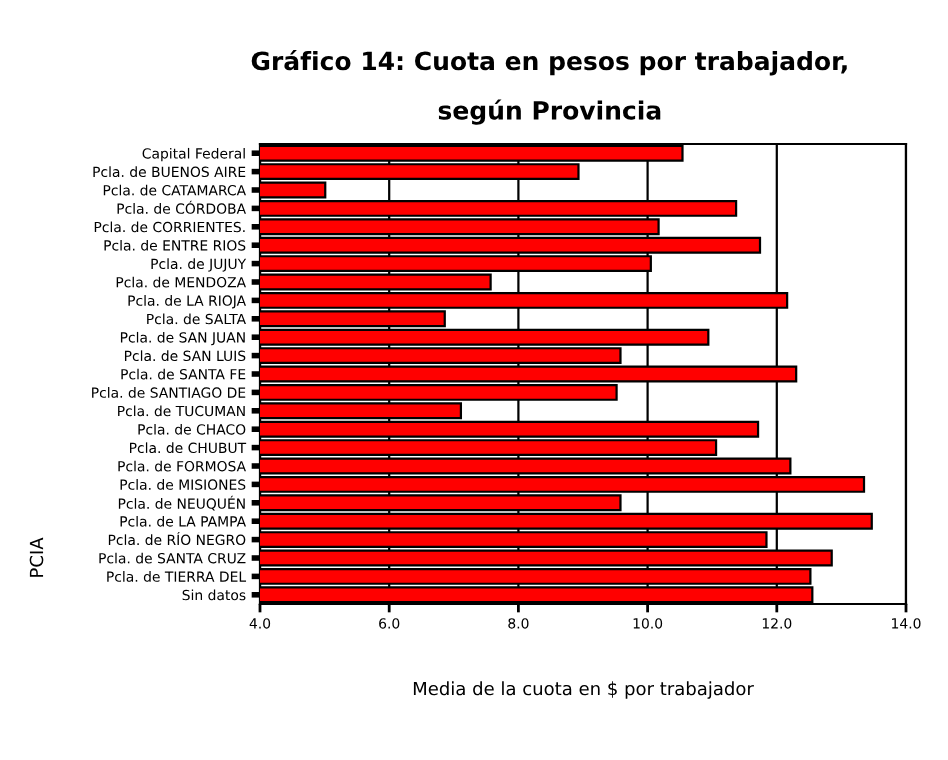 Image resolution: width=948 pixels, height=760 pixels. I want to click on x-axis-title: Media de la cuota en $ por trabajador, so click(583, 690).